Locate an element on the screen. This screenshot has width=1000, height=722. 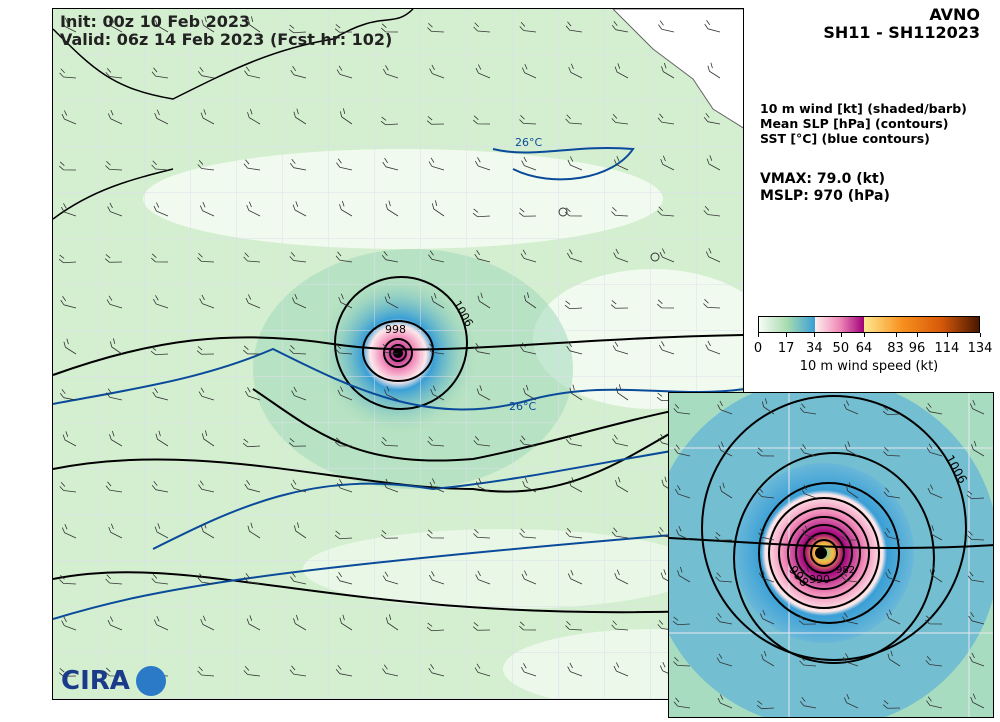
colorbar-label: 10 m wind speed (kt) is located at coordinates (869, 366).